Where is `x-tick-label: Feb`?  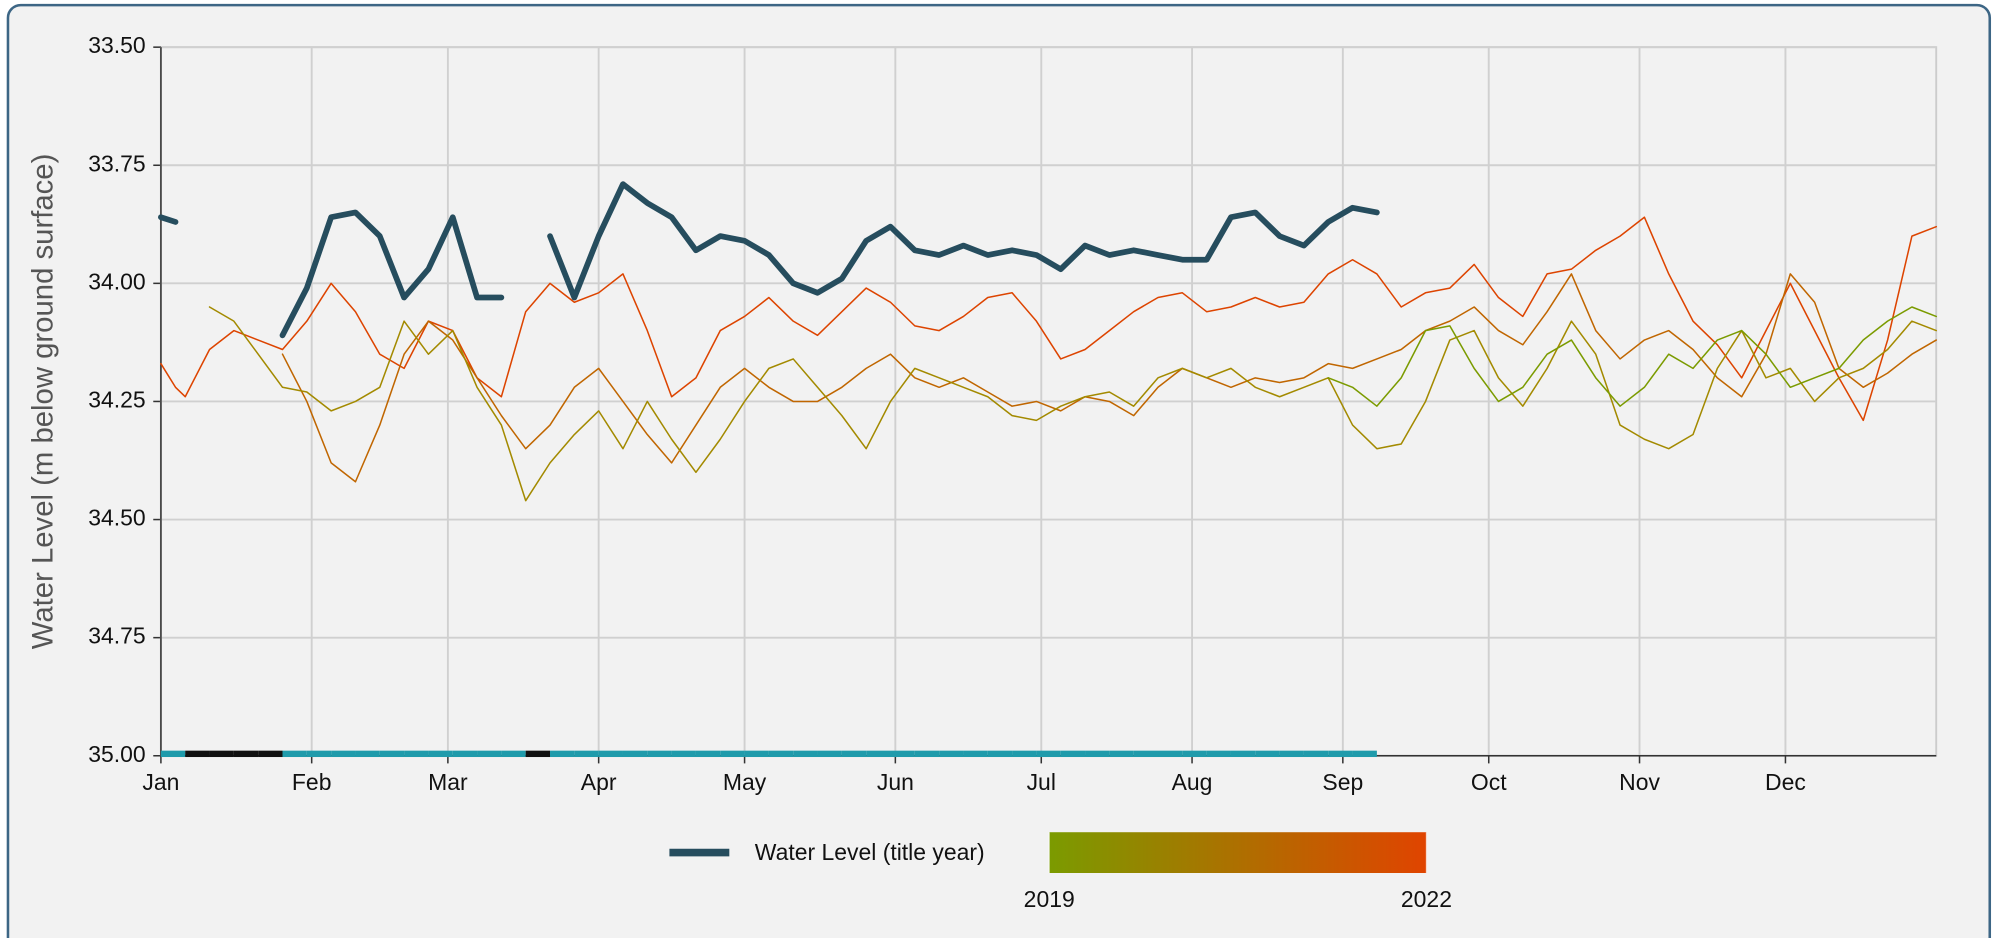 x-tick-label: Feb is located at coordinates (312, 782).